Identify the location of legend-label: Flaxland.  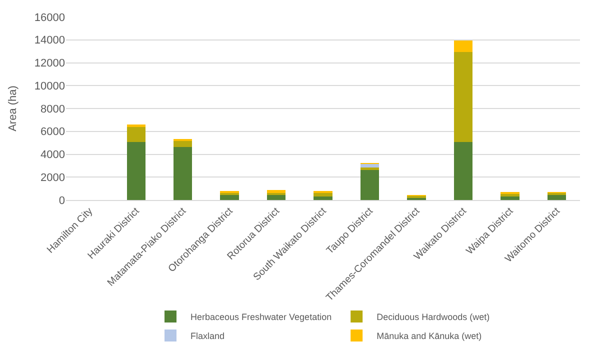
(207, 336).